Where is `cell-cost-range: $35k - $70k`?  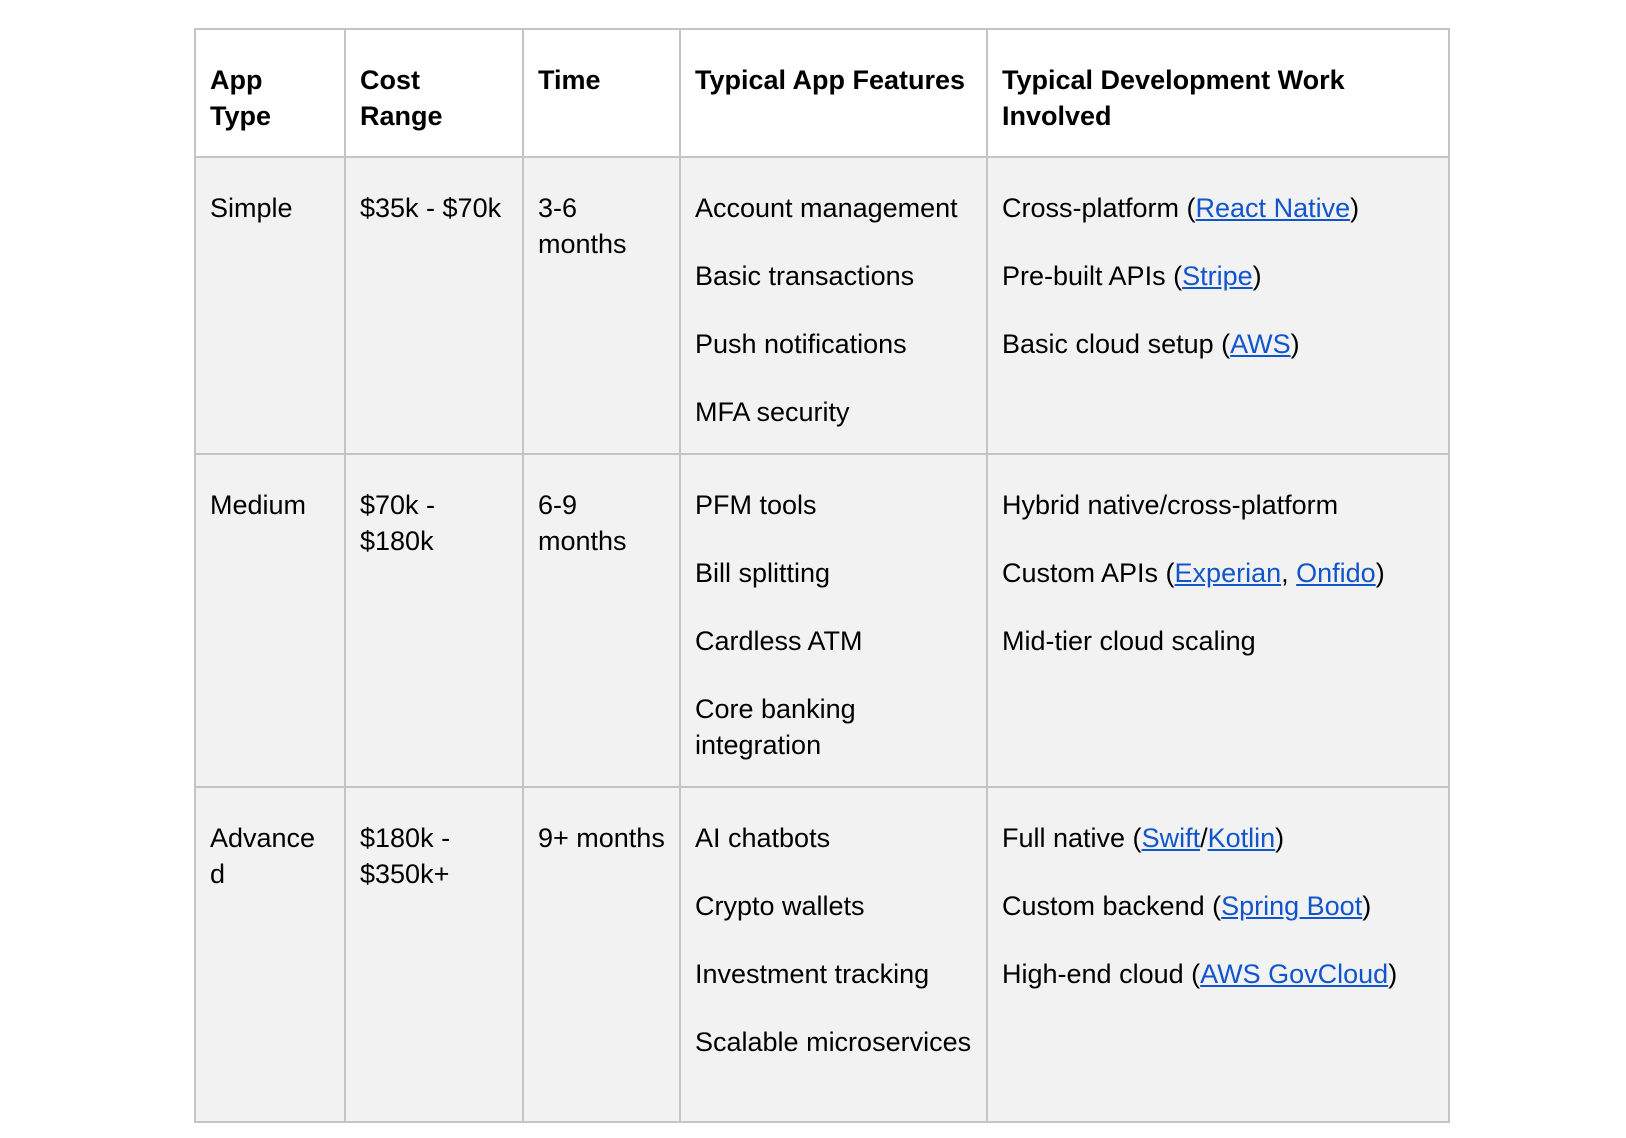 cell-cost-range: $35k - $70k is located at coordinates (434, 305).